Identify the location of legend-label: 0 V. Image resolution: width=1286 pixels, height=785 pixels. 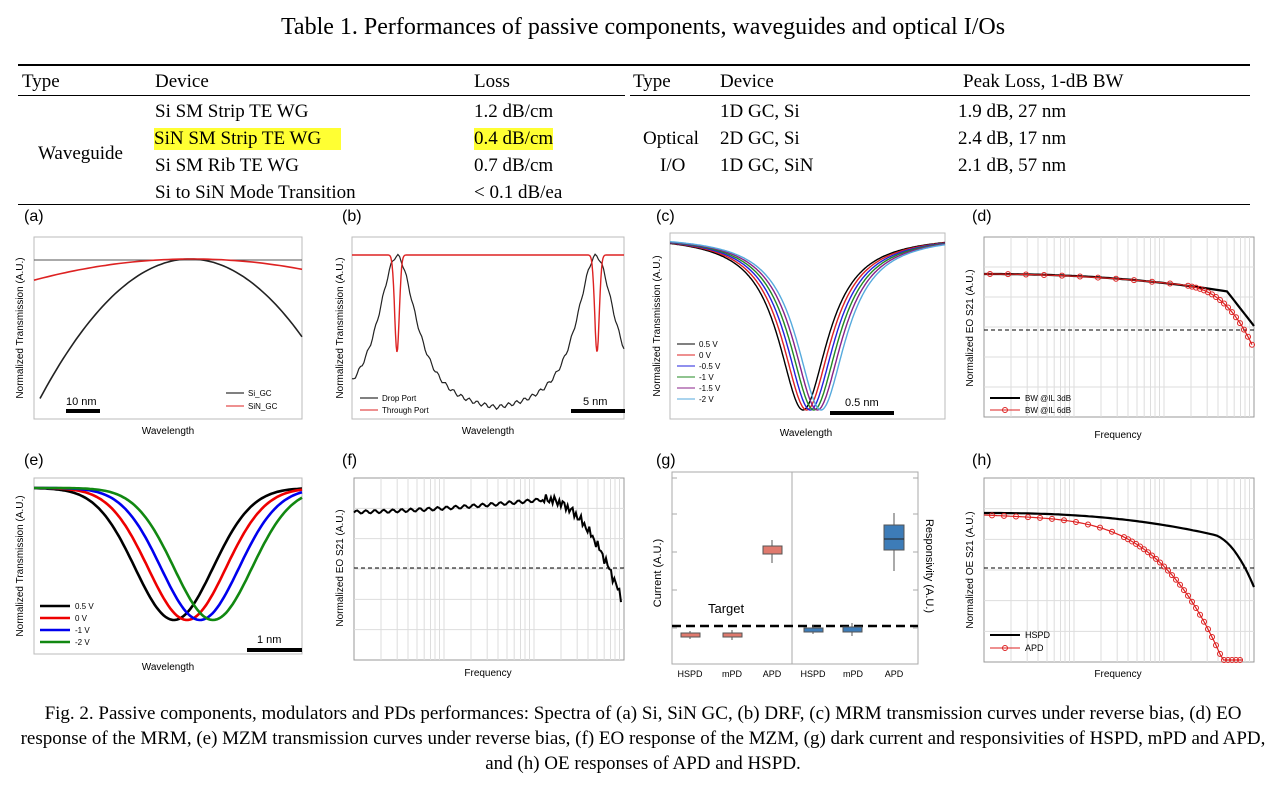
(705, 355).